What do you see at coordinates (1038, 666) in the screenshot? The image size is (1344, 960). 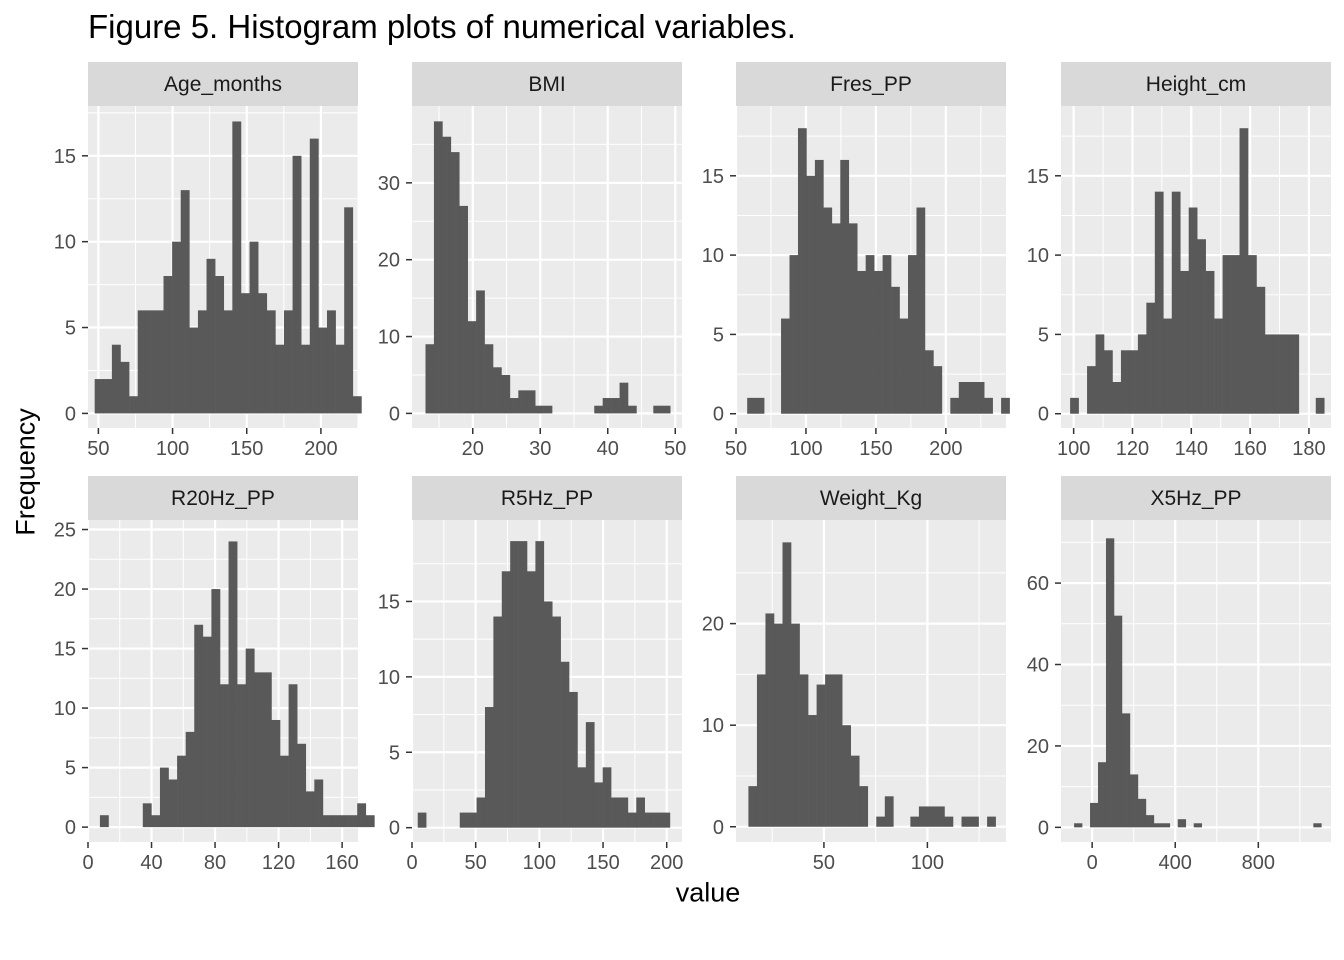 I see `y-tick-label: 40` at bounding box center [1038, 666].